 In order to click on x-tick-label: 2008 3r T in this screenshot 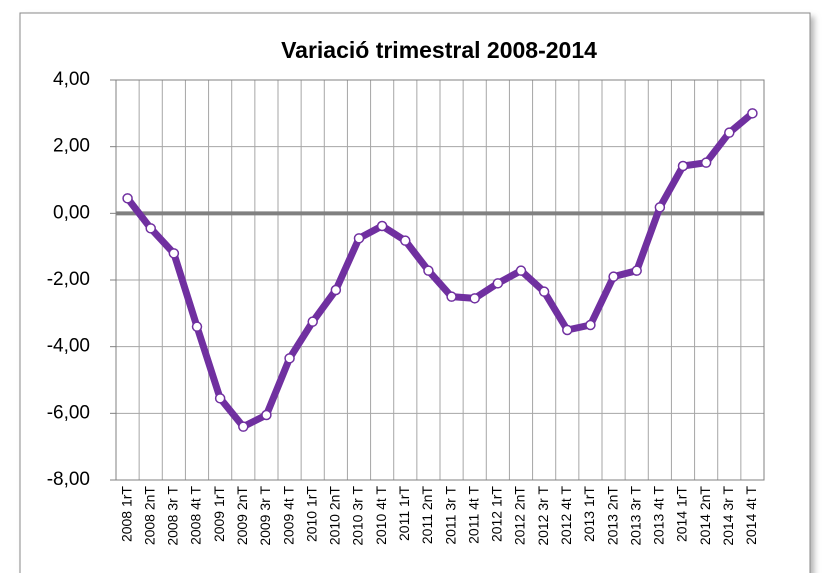, I will do `click(173, 516)`.